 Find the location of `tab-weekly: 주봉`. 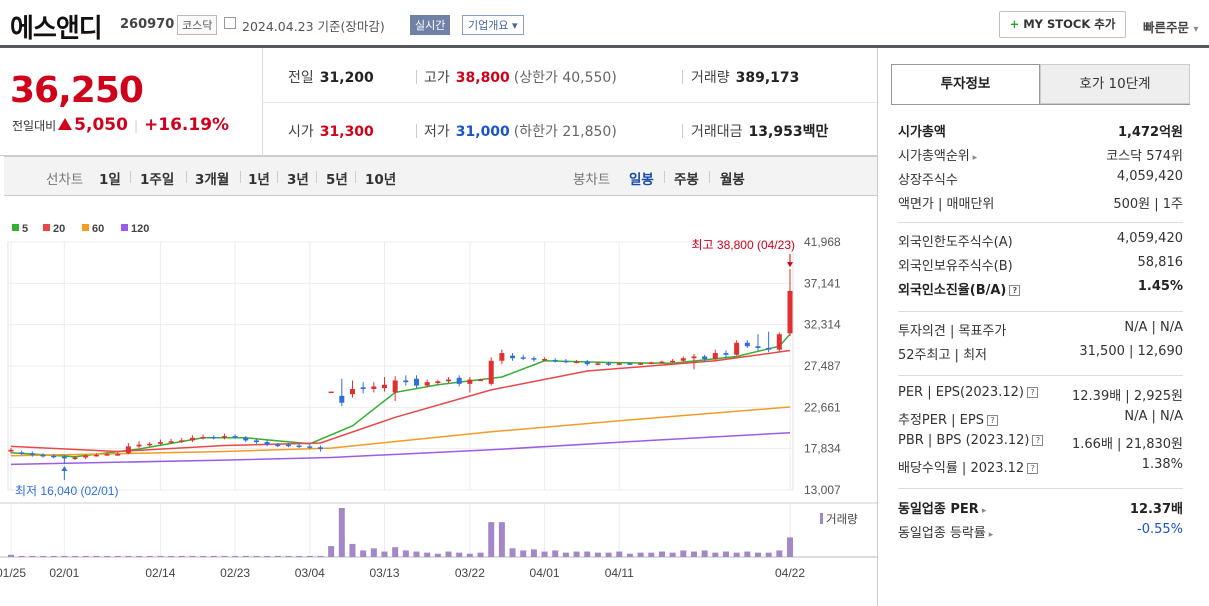

tab-weekly: 주봉 is located at coordinates (686, 180).